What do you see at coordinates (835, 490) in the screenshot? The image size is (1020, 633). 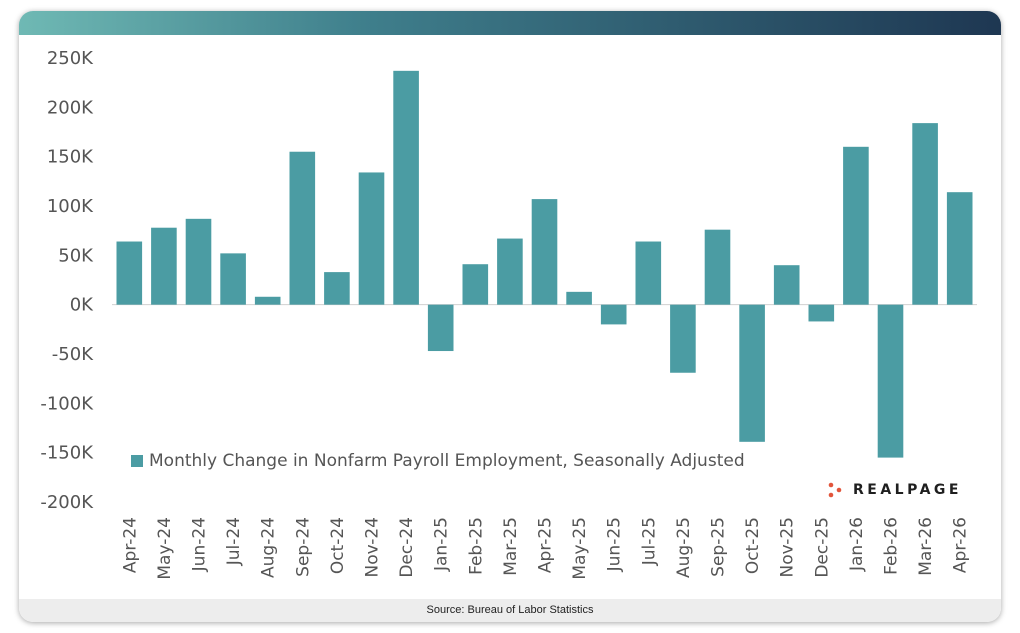 I see `logo-dots-icon` at bounding box center [835, 490].